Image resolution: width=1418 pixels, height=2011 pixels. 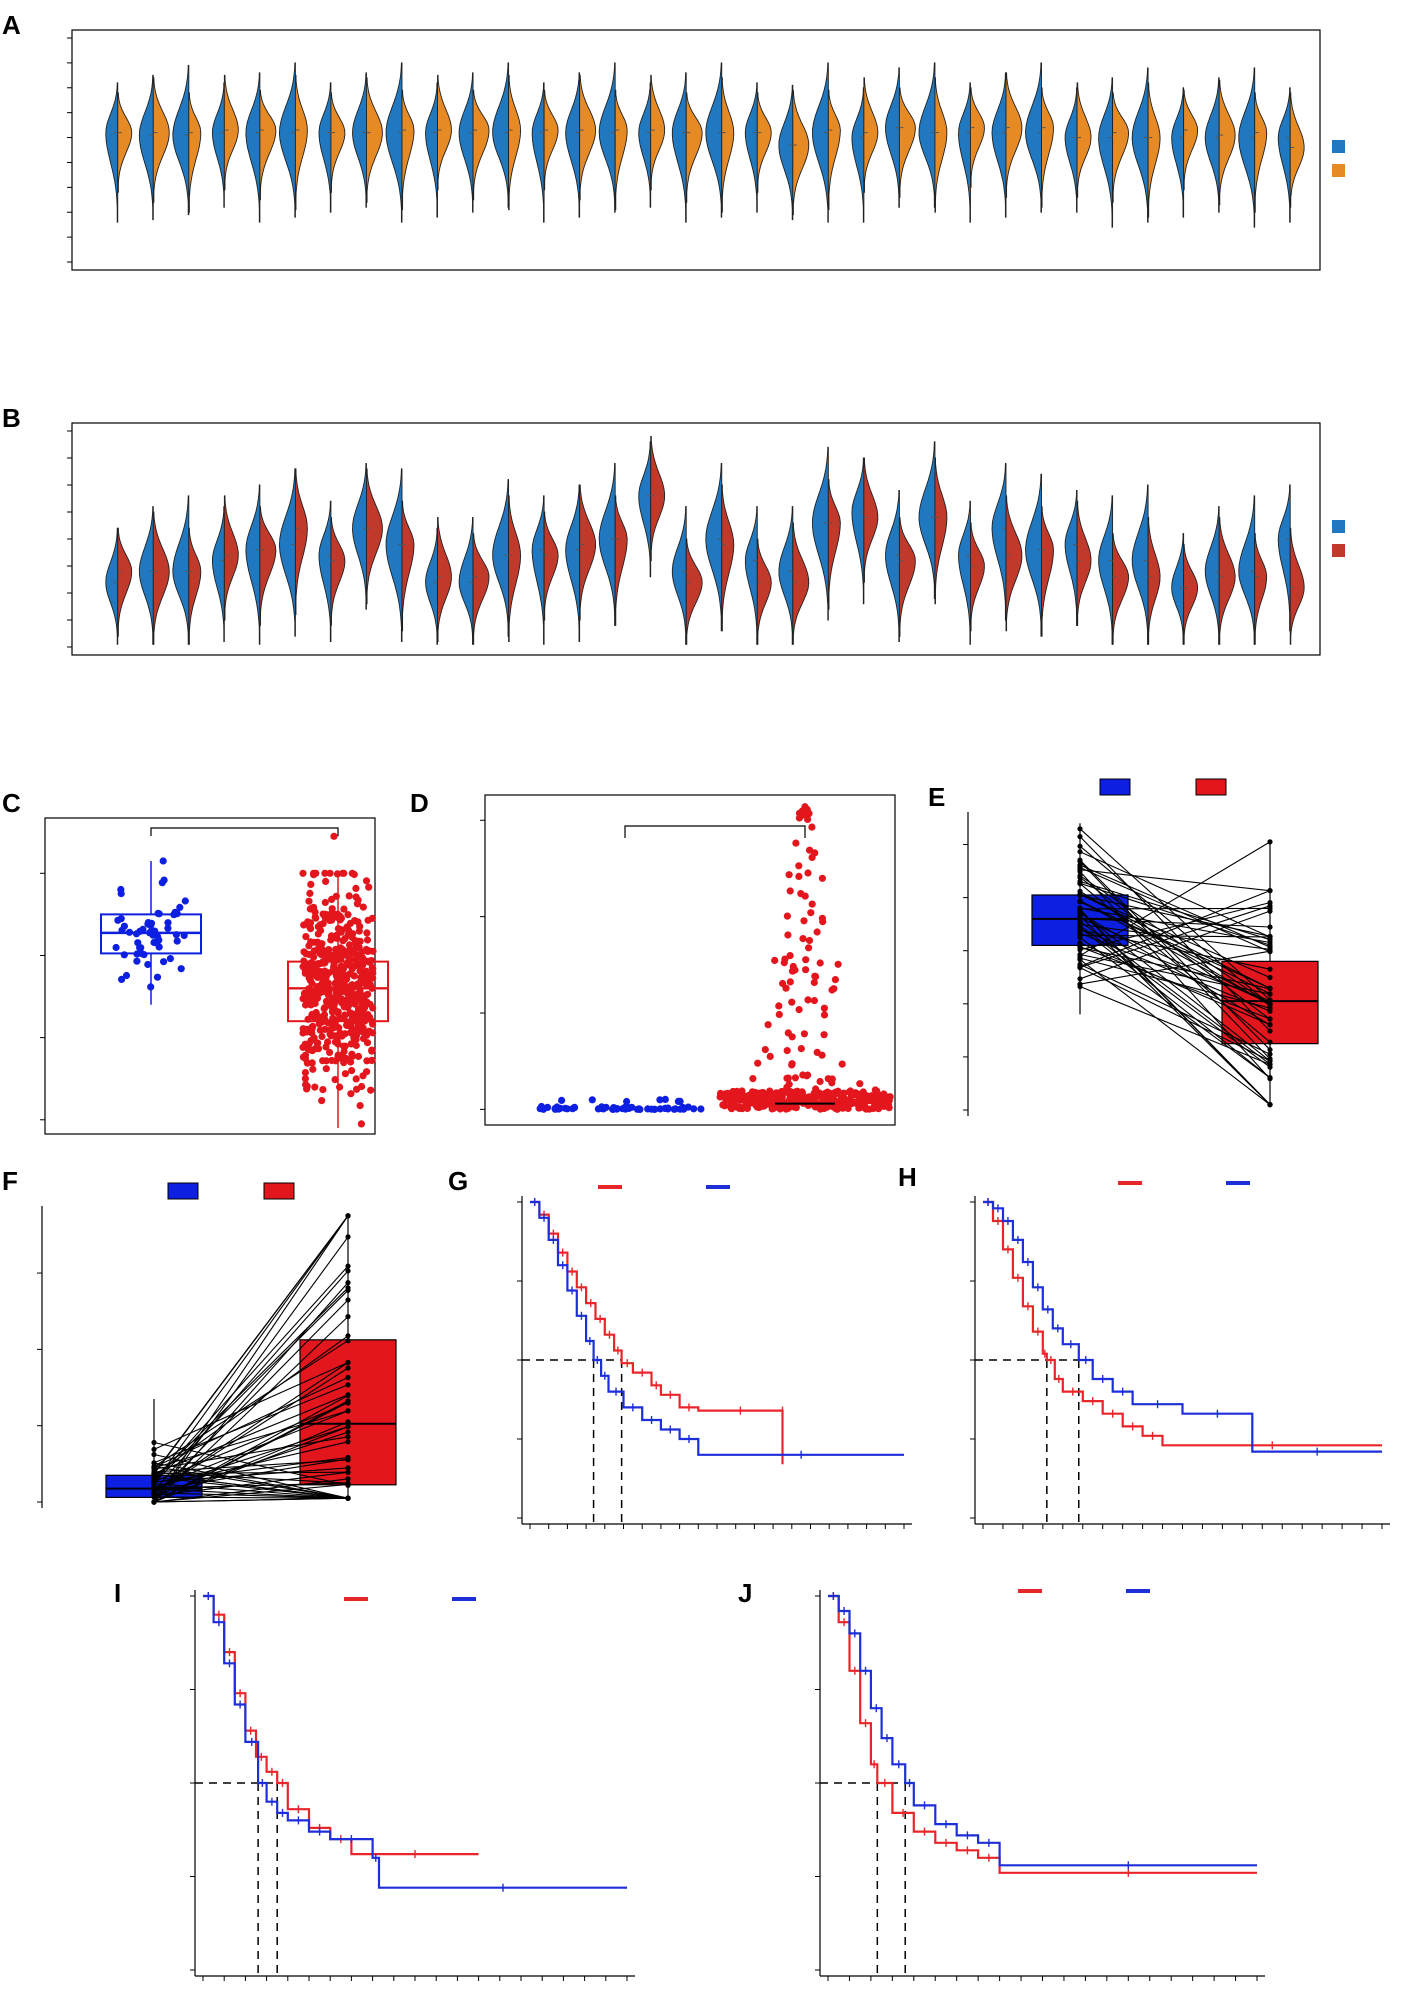 What do you see at coordinates (1211, 787) in the screenshot?
I see `legend-swatch-tumor` at bounding box center [1211, 787].